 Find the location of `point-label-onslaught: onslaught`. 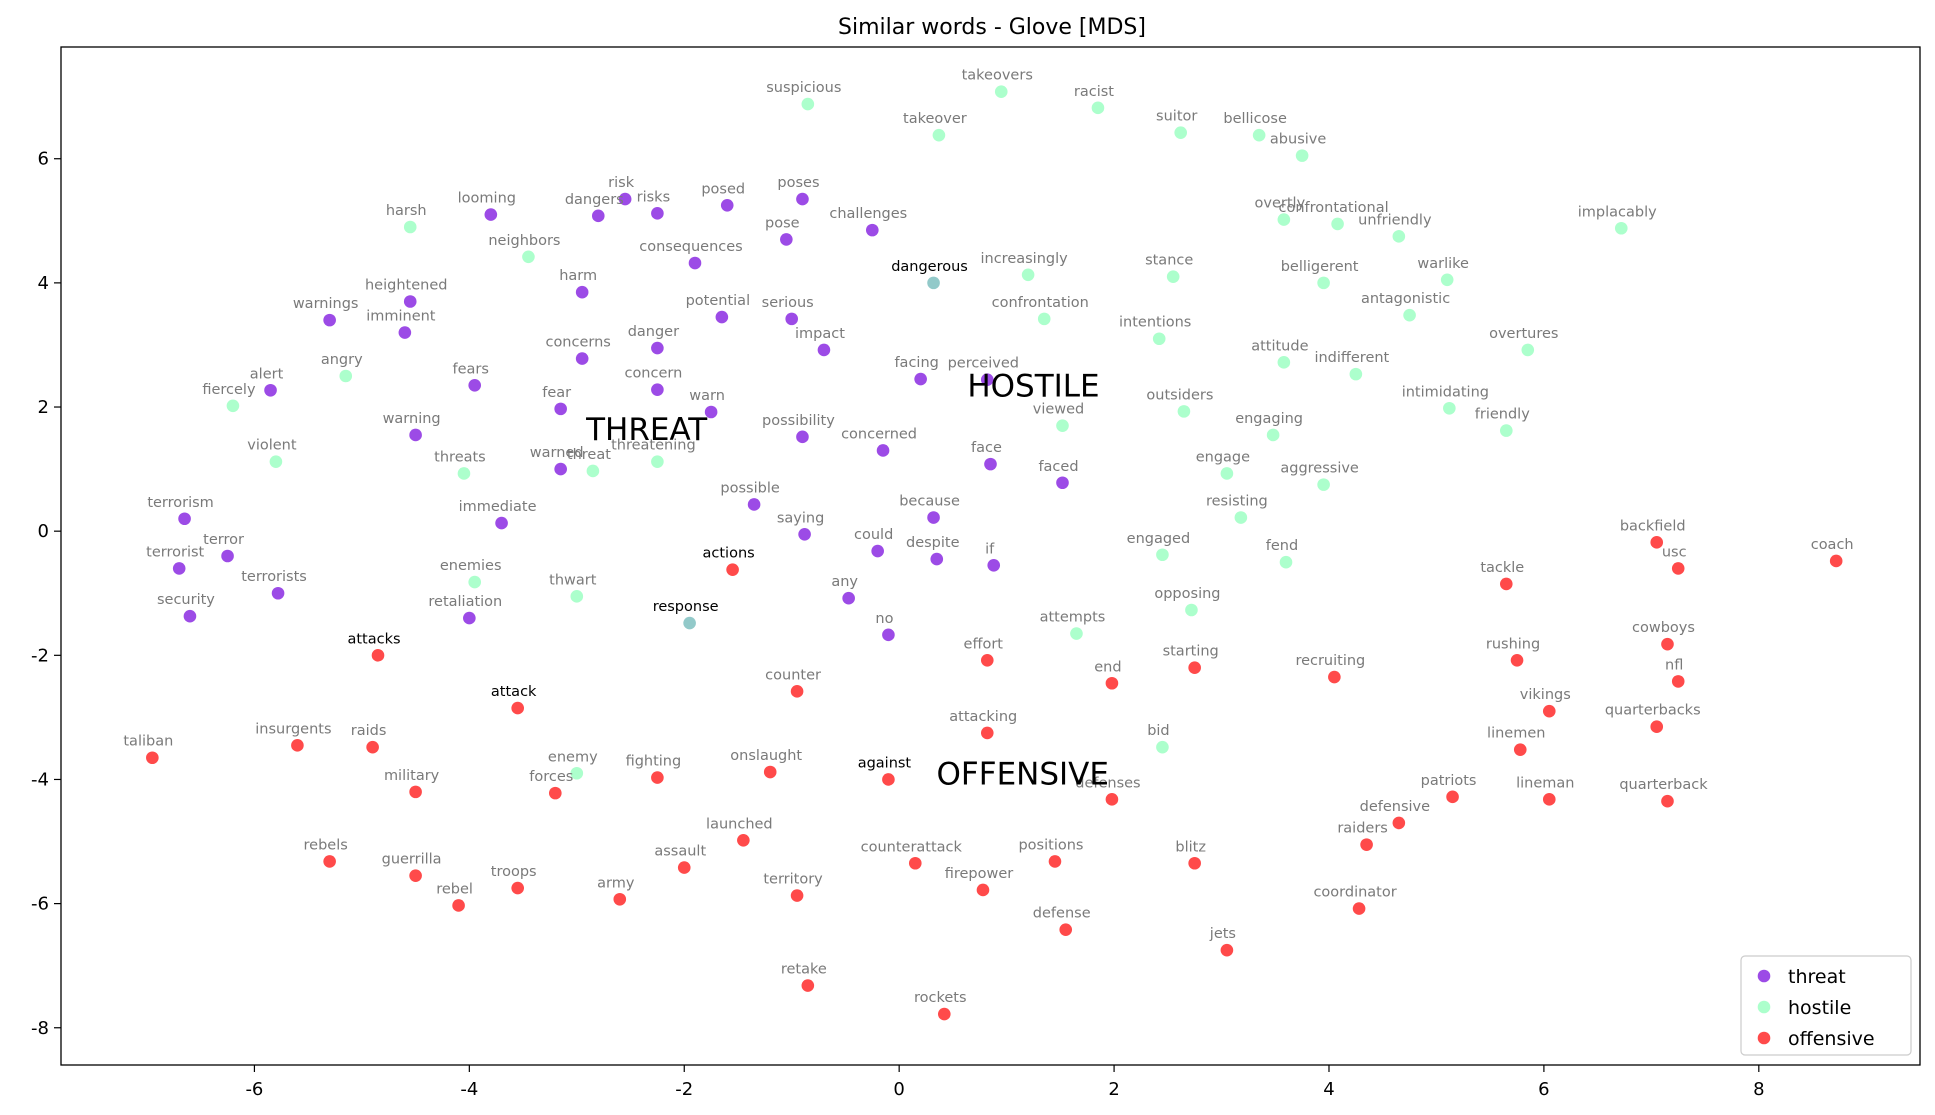

point-label-onslaught: onslaught is located at coordinates (766, 756).